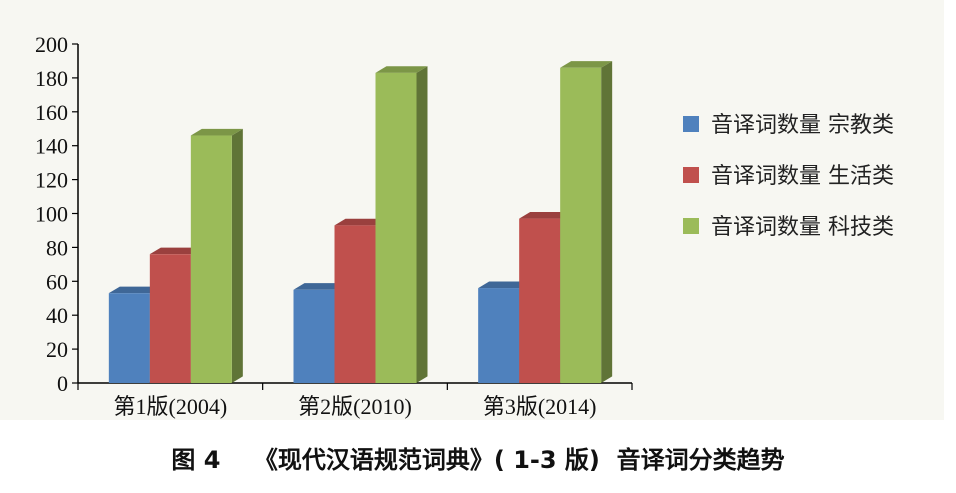 Image resolution: width=956 pixels, height=493 pixels. What do you see at coordinates (51, 214) in the screenshot?
I see `y-tick-label: 100` at bounding box center [51, 214].